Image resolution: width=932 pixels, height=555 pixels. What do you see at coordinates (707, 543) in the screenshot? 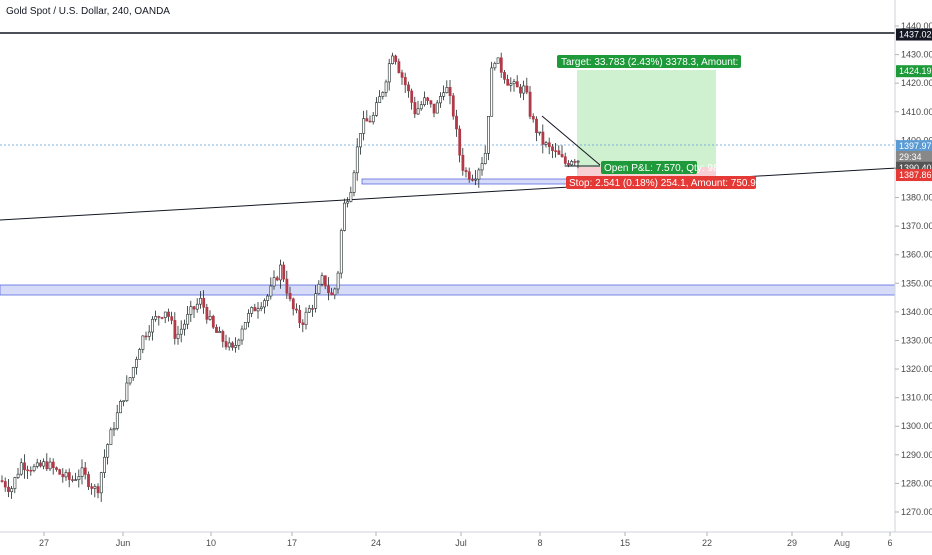
I see `x-tick-label: 22` at bounding box center [707, 543].